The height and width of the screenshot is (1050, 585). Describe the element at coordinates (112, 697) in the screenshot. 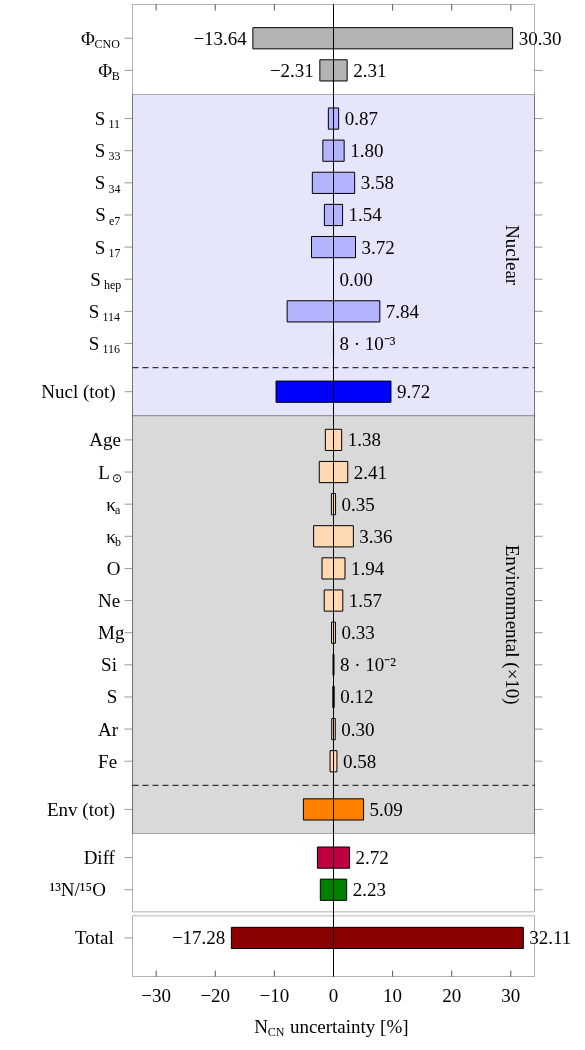

I see `y-tick-label: S` at that location.